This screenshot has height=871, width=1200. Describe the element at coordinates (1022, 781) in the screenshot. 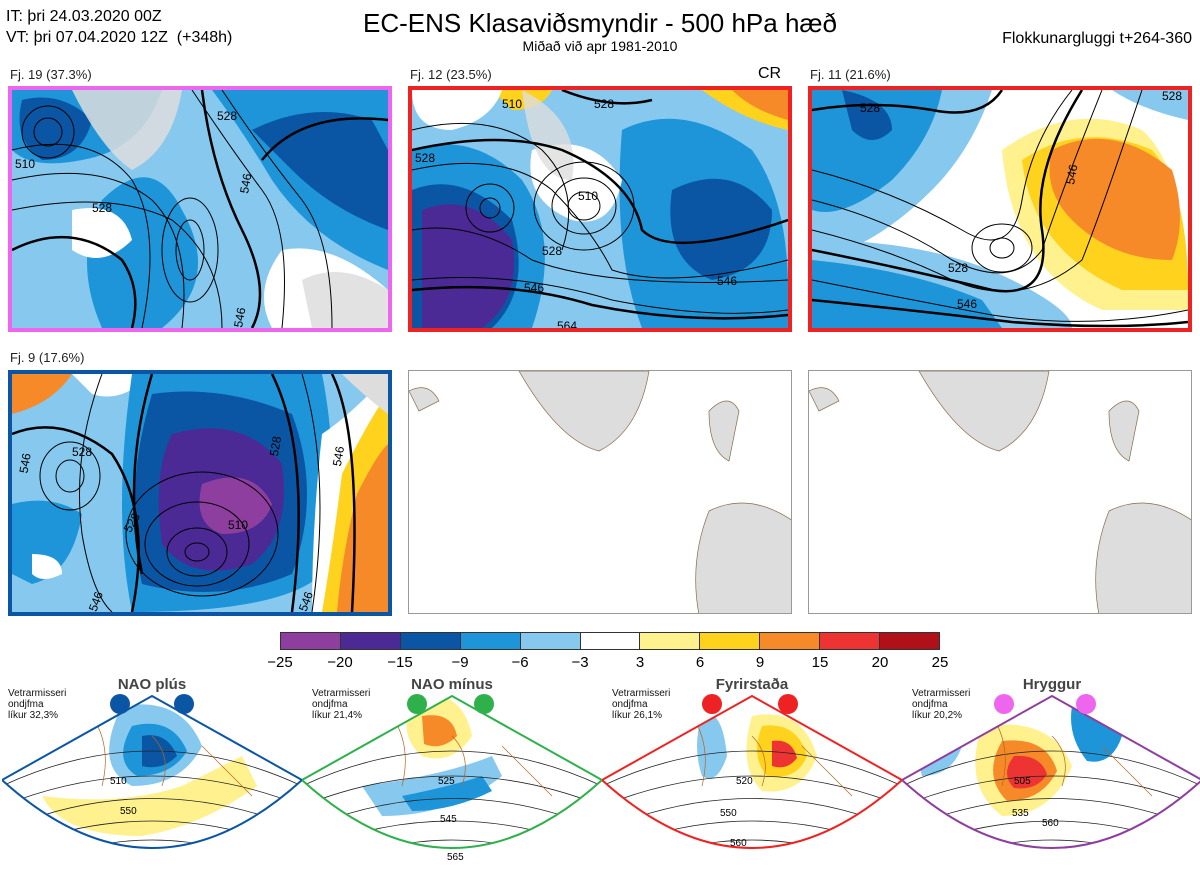

I see `regime-contour-label: 505` at that location.